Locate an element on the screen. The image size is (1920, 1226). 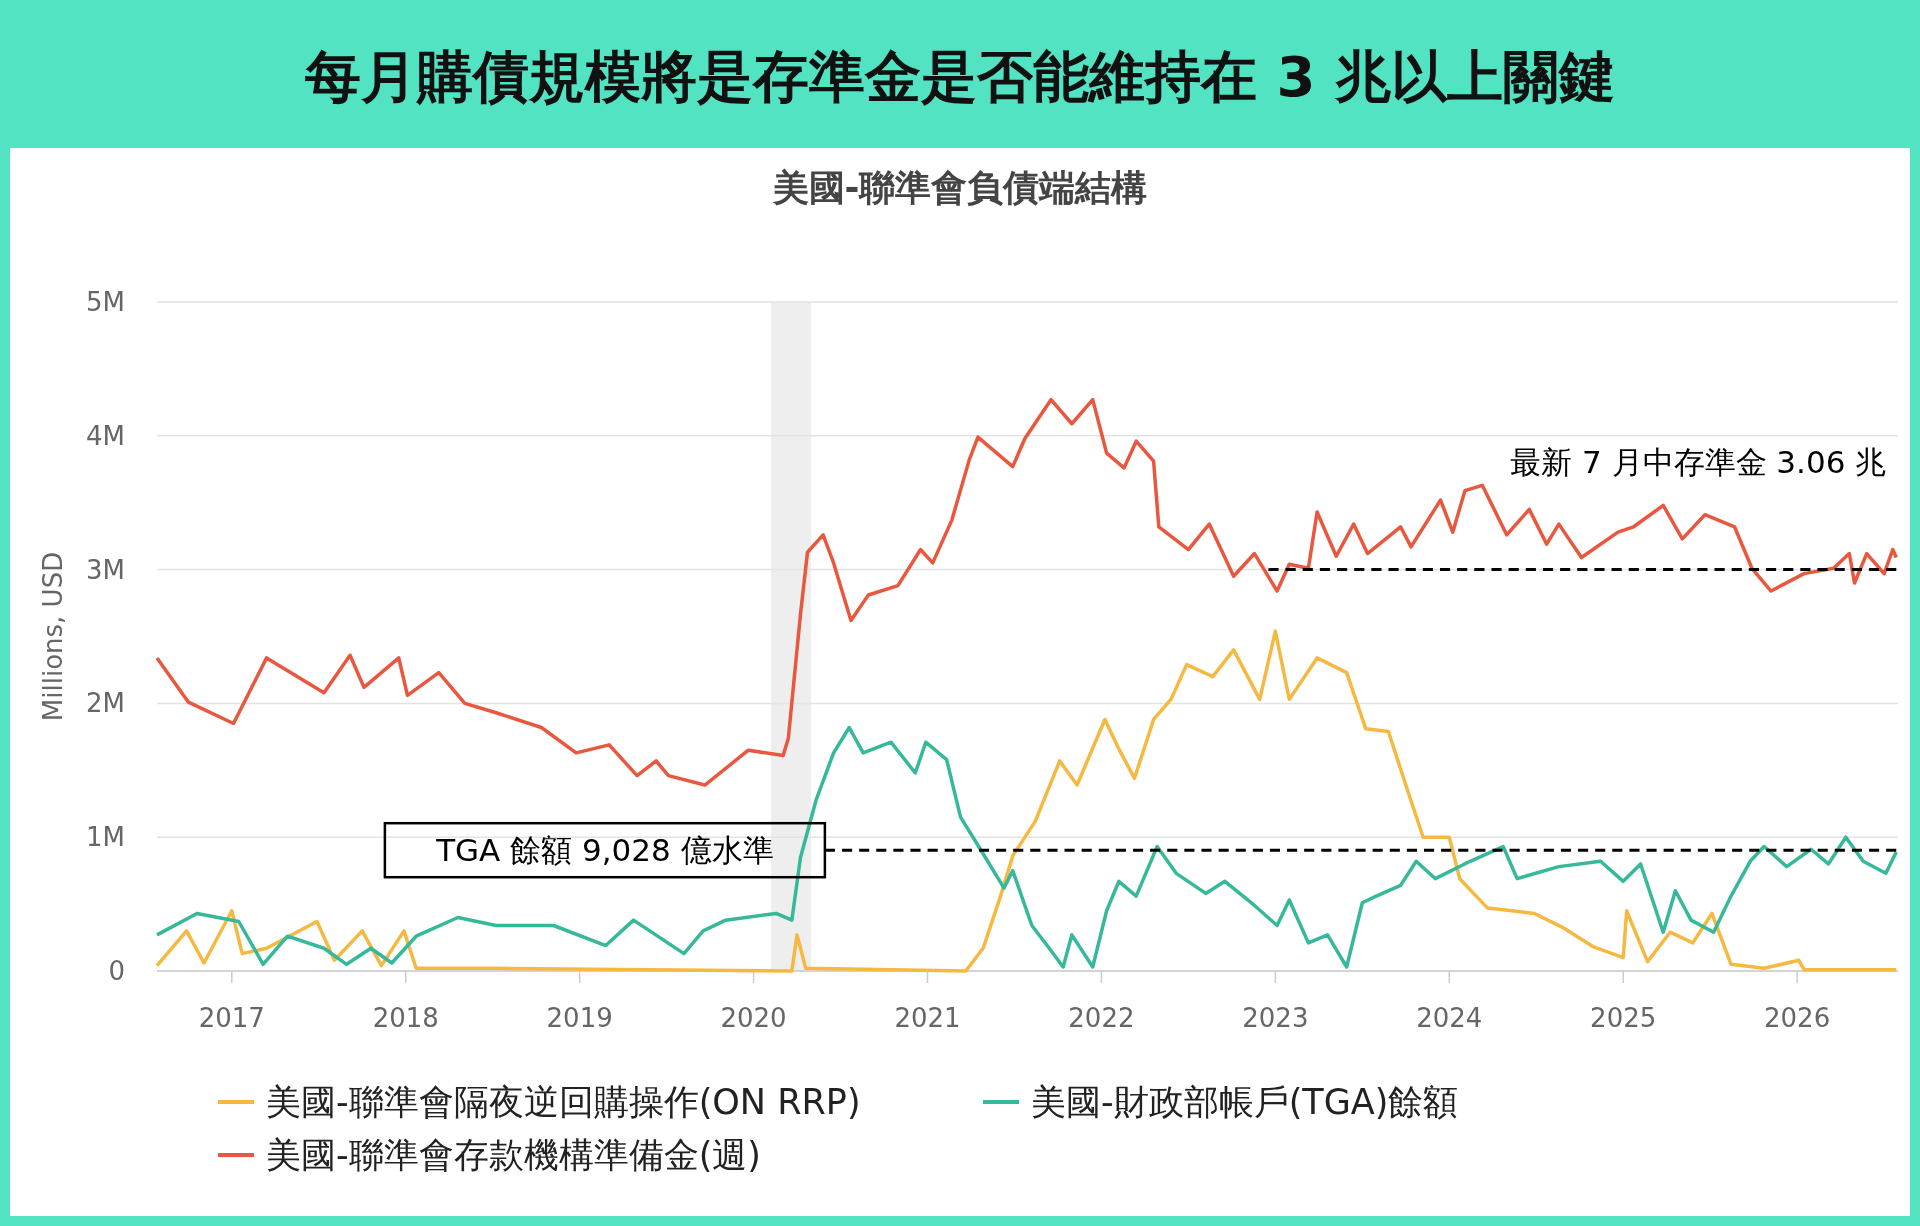
x-tick-label: 2019 is located at coordinates (579, 1018).